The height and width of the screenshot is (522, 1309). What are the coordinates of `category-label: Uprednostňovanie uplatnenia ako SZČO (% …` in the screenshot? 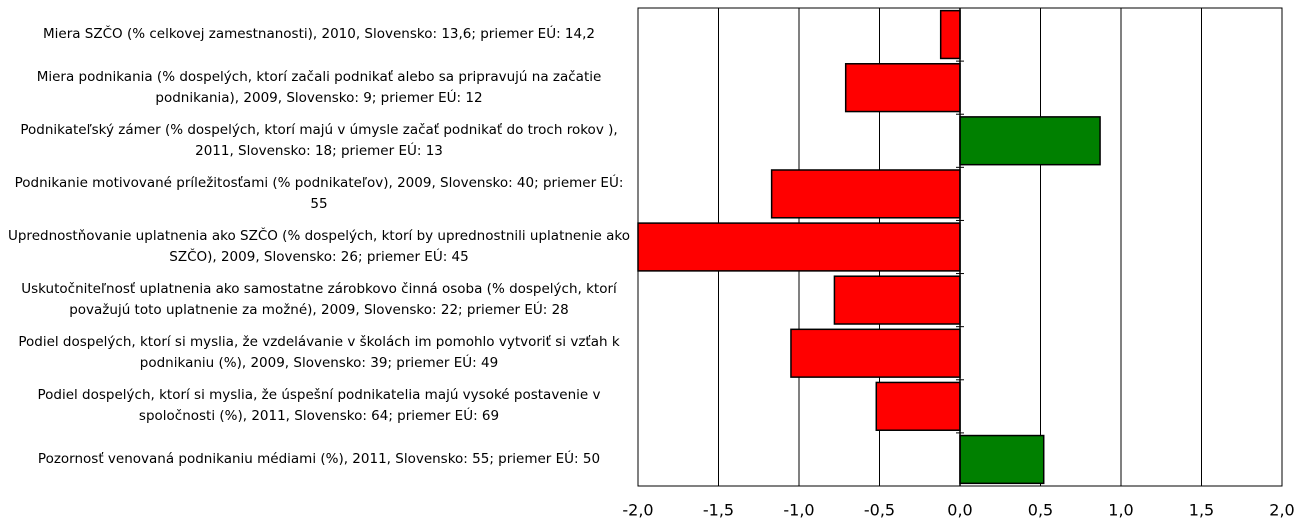 It's located at (318, 246).